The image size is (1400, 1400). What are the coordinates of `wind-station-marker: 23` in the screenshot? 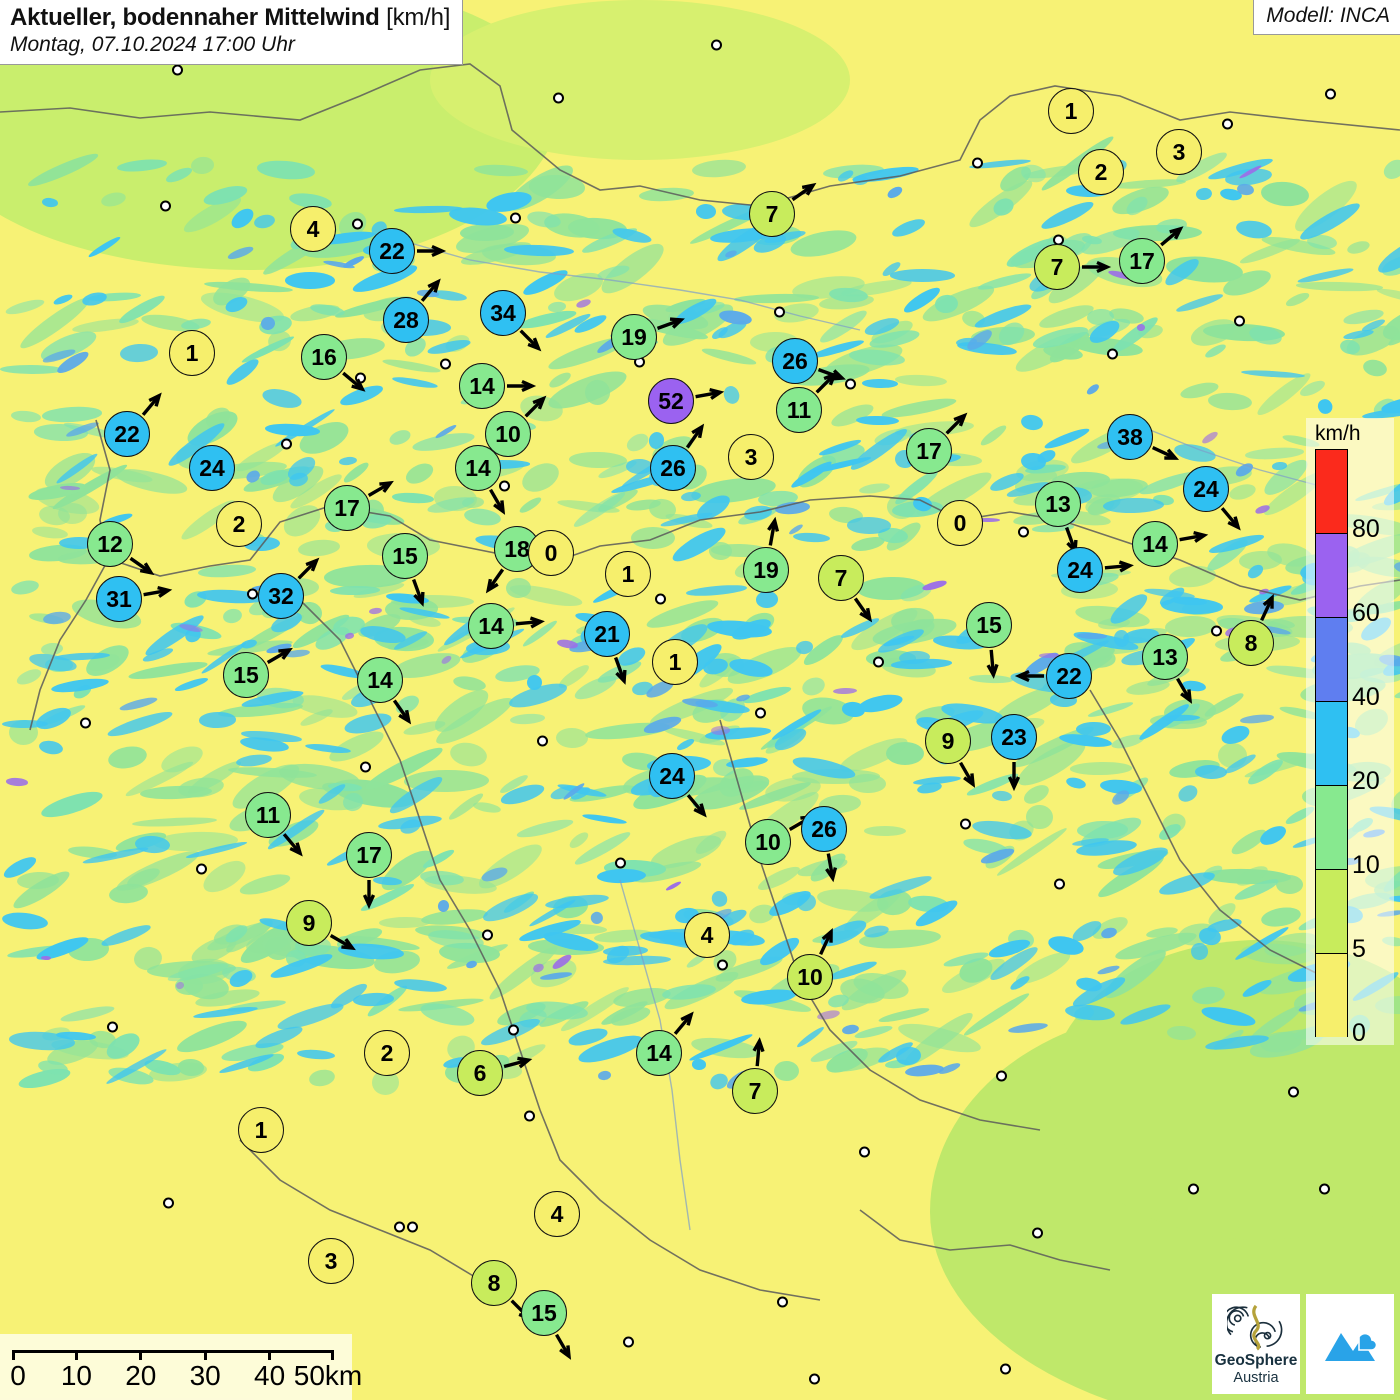 It's located at (1014, 753).